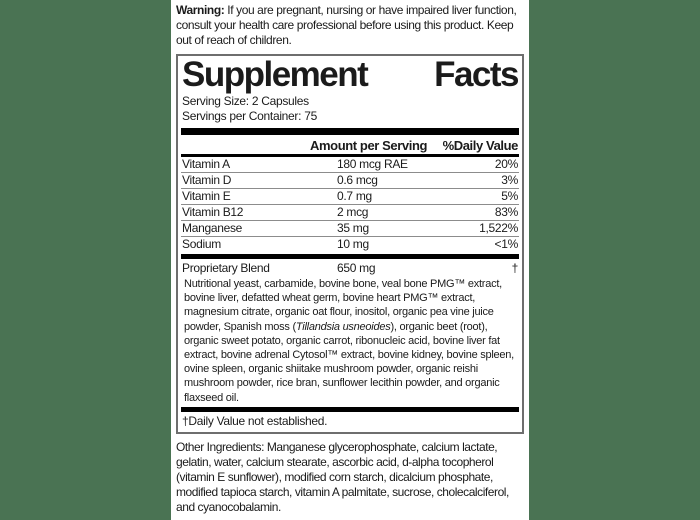 This screenshot has height=520, width=700. I want to click on nutrient-name: Vitamin E, so click(206, 196).